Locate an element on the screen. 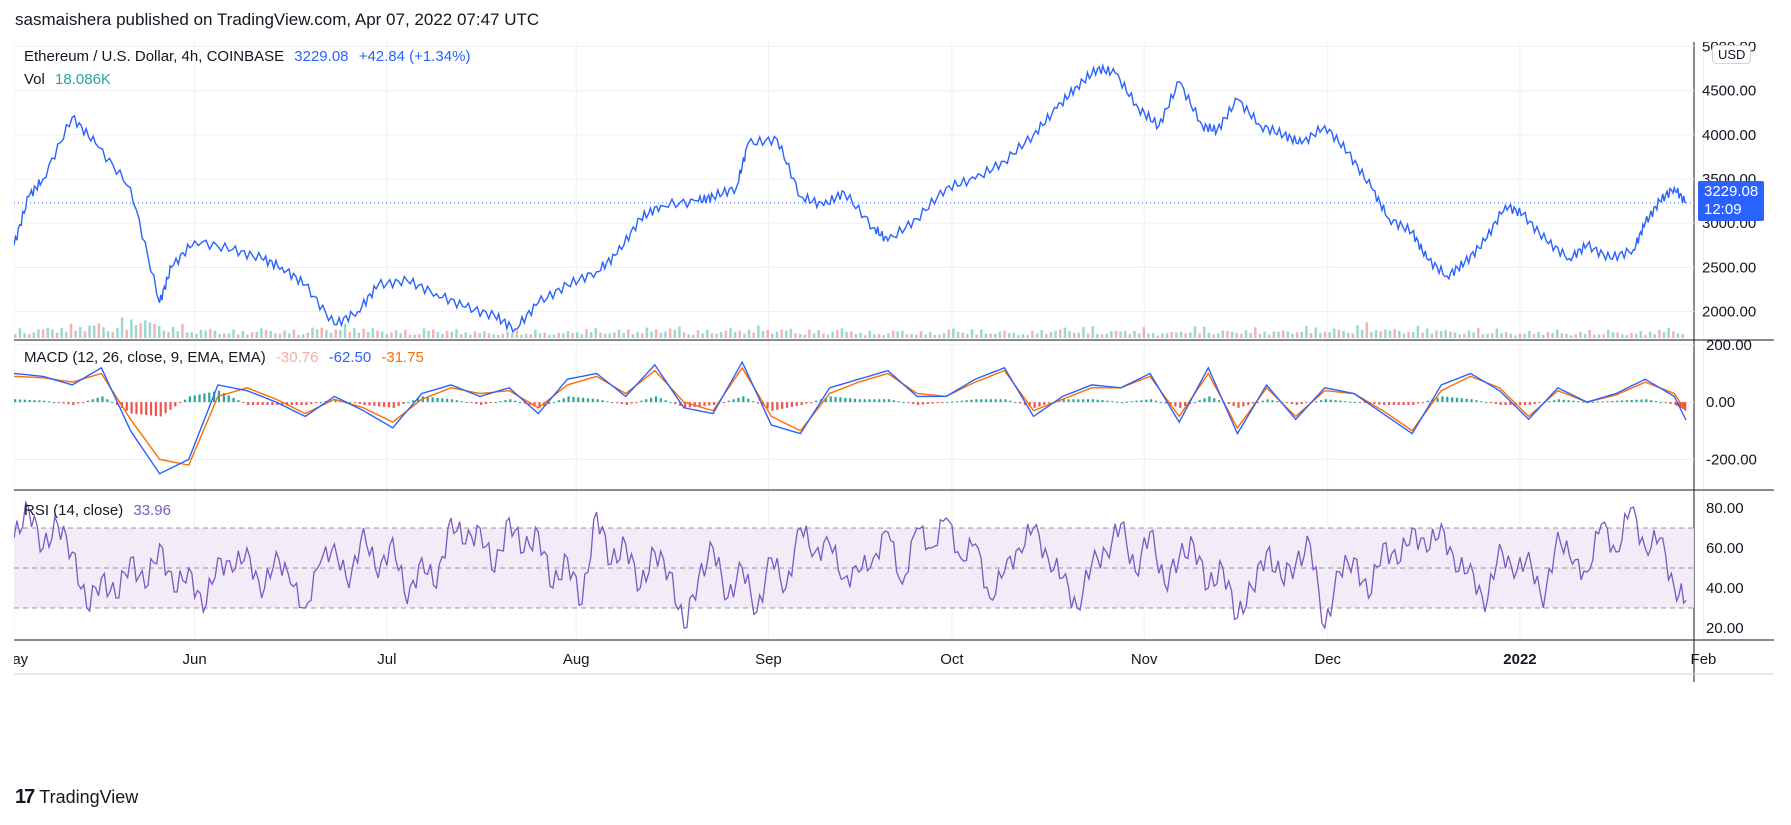 This screenshot has width=1791, height=825. brand-name: TradingView is located at coordinates (89, 797).